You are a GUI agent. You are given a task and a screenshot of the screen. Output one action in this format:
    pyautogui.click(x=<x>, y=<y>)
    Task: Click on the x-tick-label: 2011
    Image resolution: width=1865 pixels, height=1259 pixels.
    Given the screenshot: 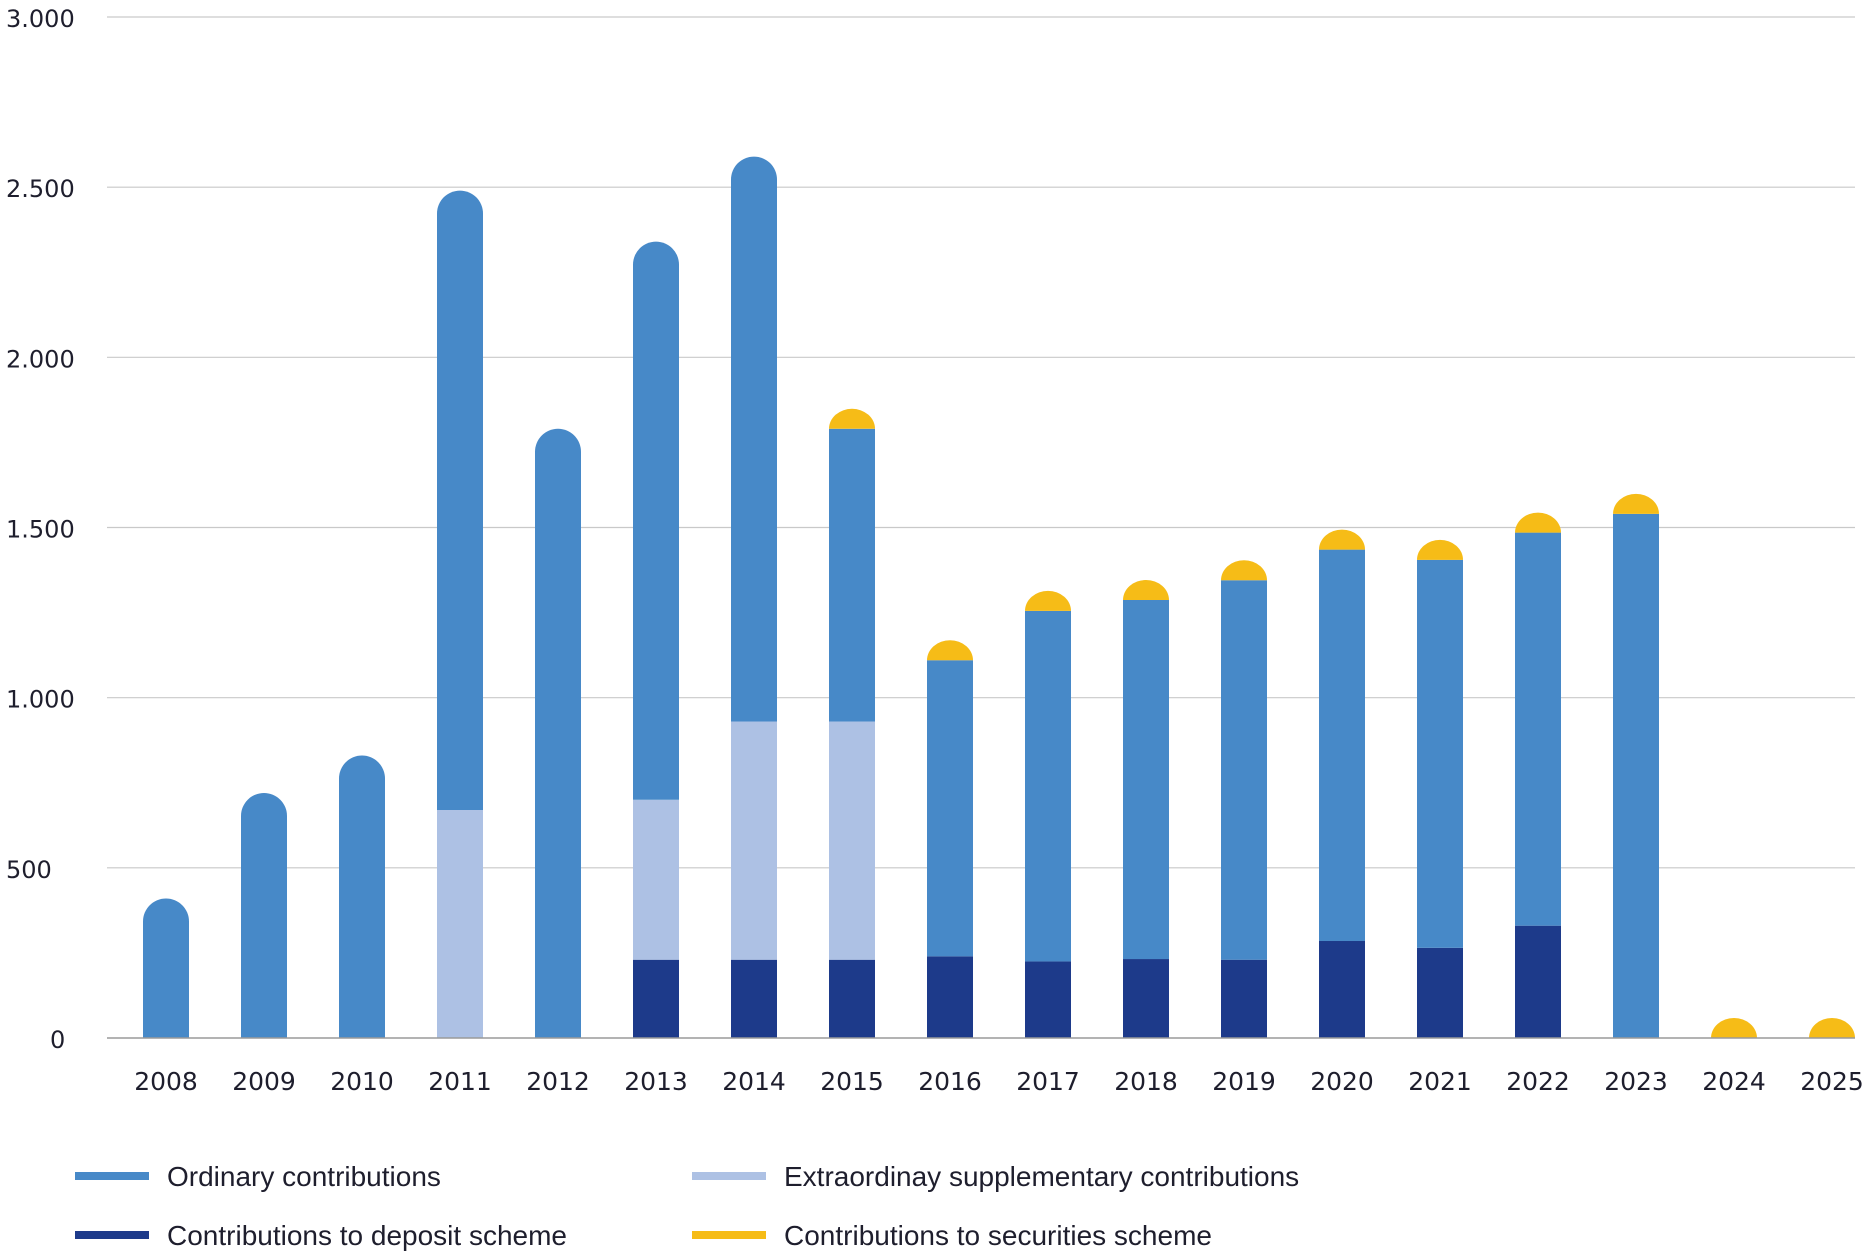 What is the action you would take?
    pyautogui.click(x=460, y=1081)
    